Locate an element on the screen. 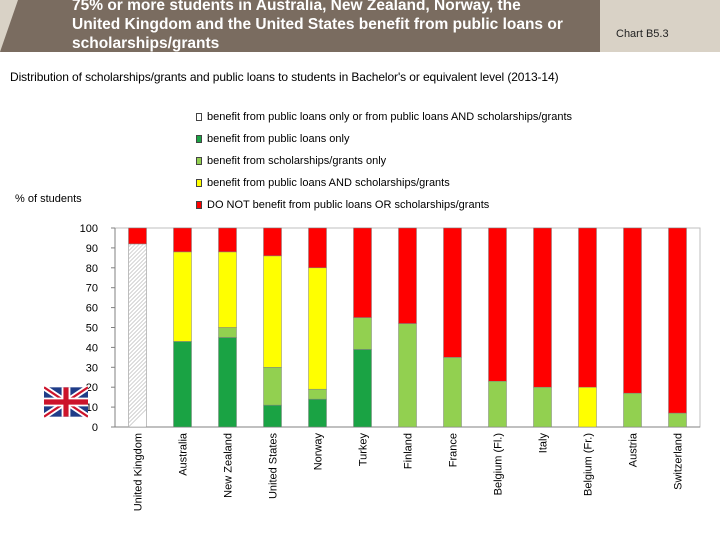 This screenshot has width=720, height=540. x-category-label: Belgium (Fr.) is located at coordinates (589, 464).